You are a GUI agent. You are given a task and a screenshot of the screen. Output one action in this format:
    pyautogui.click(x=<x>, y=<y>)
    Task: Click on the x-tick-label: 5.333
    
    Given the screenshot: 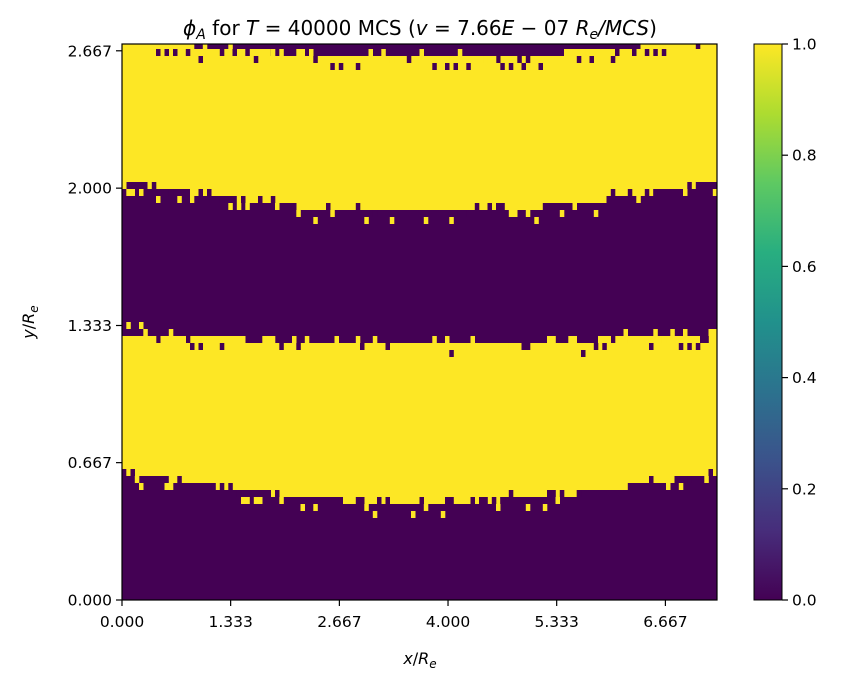 What is the action you would take?
    pyautogui.click(x=556, y=622)
    